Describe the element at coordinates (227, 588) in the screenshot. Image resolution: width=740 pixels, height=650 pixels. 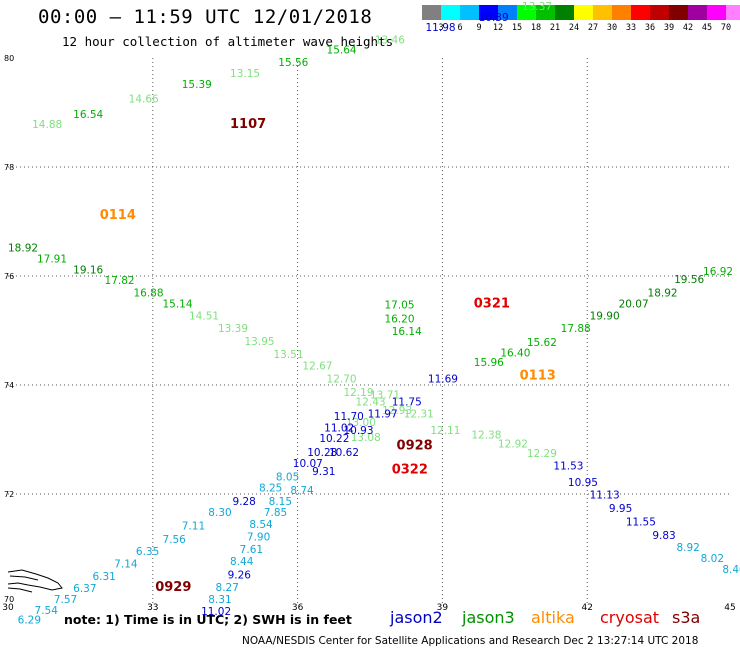
I see `wave-height-value: 8.27` at that location.